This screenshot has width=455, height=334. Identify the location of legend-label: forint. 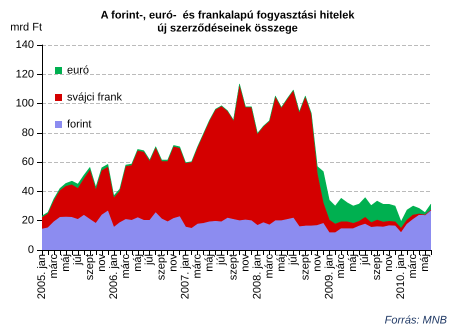
(79, 124).